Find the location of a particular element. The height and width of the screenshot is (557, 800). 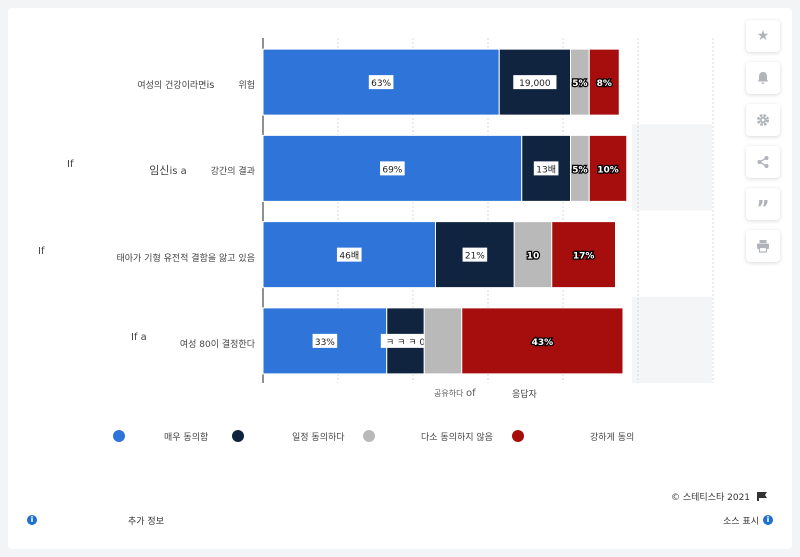

x-axis-label-of: of is located at coordinates (471, 393).